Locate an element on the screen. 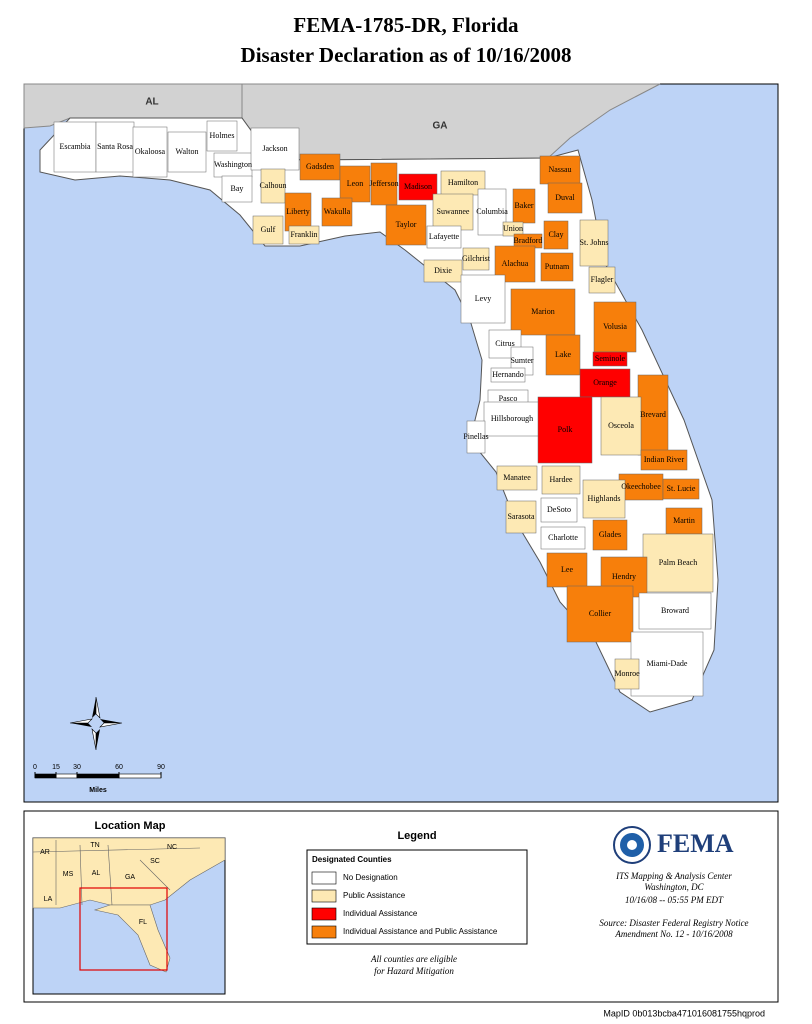 The height and width of the screenshot is (1024, 812). county-label: Miami-Dade is located at coordinates (667, 663).